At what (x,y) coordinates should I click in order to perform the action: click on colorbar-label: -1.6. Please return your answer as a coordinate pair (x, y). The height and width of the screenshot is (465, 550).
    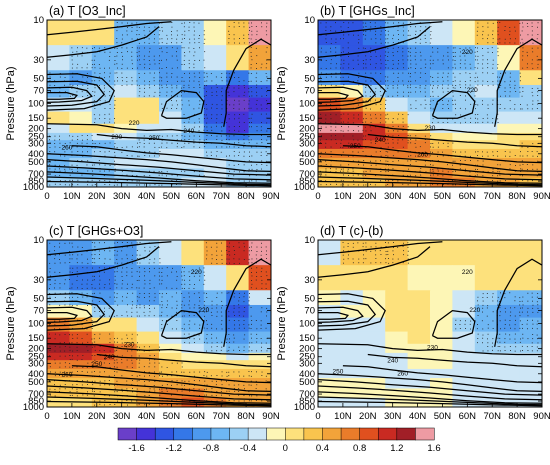
    Looking at the image, I should click on (136, 448).